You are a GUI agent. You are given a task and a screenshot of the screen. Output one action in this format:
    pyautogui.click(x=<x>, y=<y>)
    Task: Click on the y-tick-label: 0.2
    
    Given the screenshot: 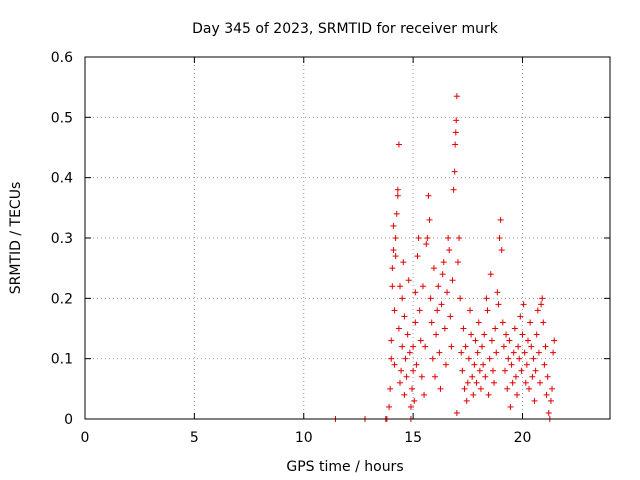 What is the action you would take?
    pyautogui.click(x=62, y=299)
    